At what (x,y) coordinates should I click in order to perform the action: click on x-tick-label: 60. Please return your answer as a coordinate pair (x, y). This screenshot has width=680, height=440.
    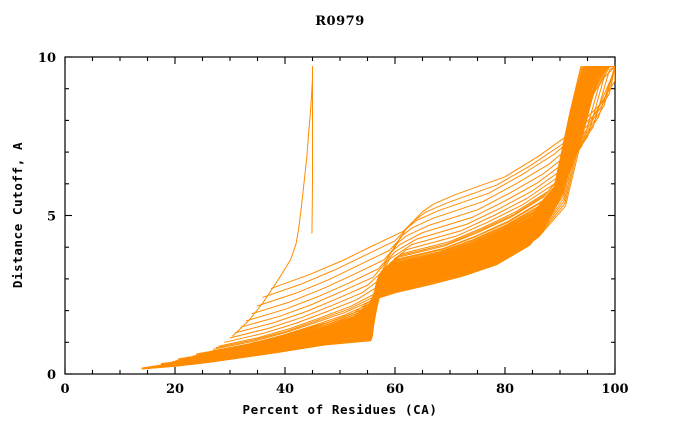
    Looking at the image, I should click on (395, 389).